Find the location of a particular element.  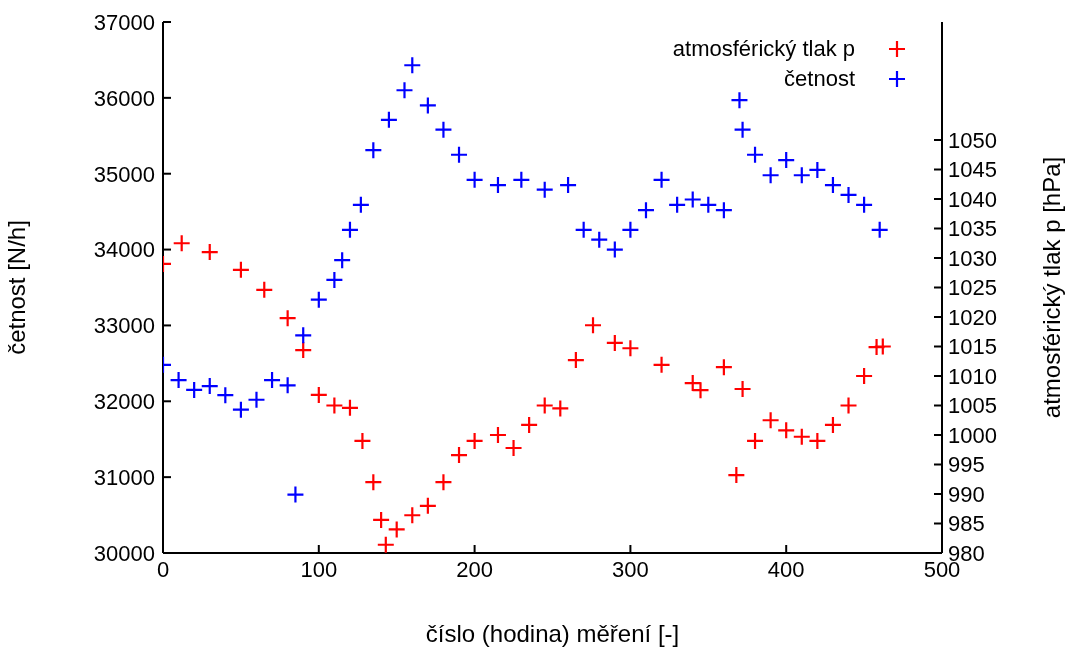

y2-tick-label: 1040 is located at coordinates (972, 199).